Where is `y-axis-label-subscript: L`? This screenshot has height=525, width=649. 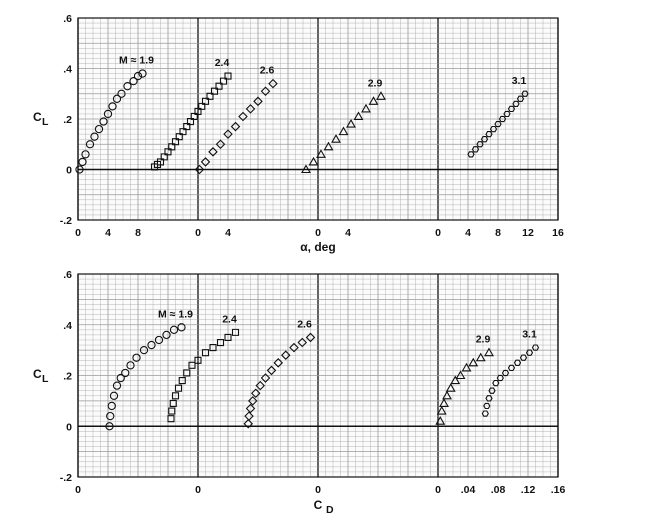 y-axis-label-subscript: L is located at coordinates (45, 379).